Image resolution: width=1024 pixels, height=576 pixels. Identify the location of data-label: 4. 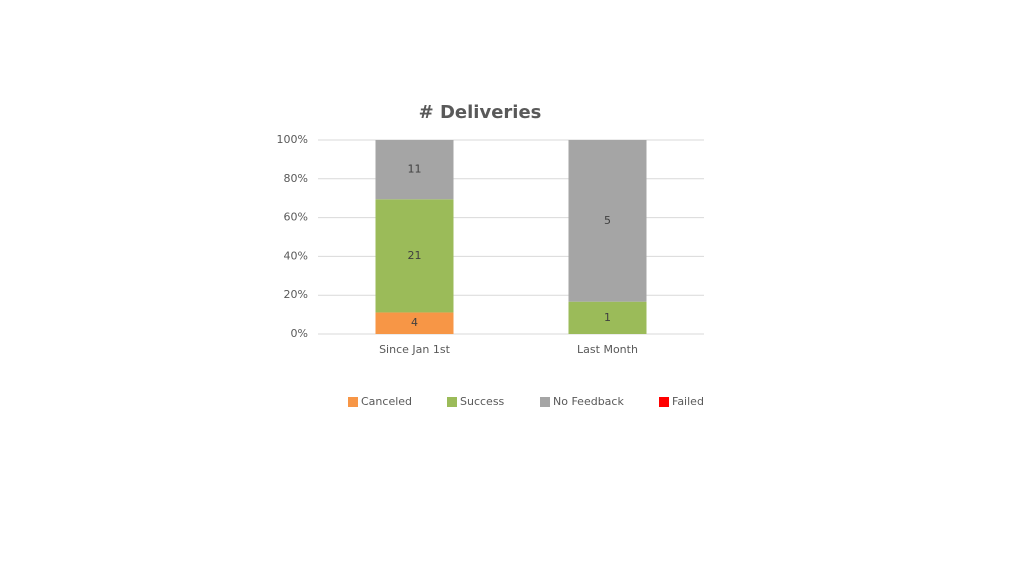
(414, 322).